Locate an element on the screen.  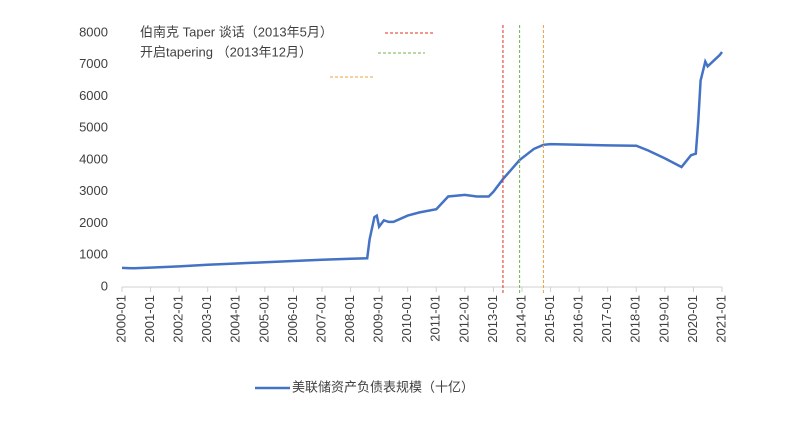
x-tick-label: 2004-01 is located at coordinates (235, 319).